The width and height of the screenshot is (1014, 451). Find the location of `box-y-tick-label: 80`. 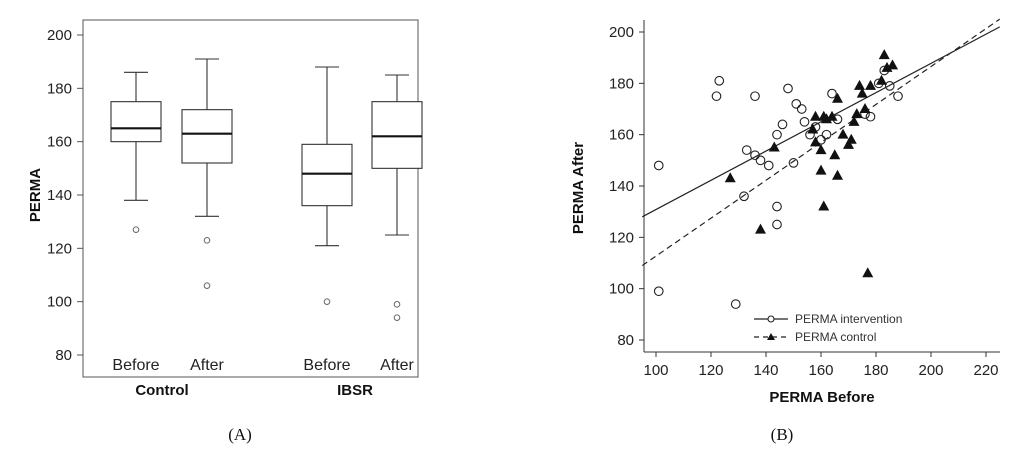

box-y-tick-label: 80 is located at coordinates (63, 355).